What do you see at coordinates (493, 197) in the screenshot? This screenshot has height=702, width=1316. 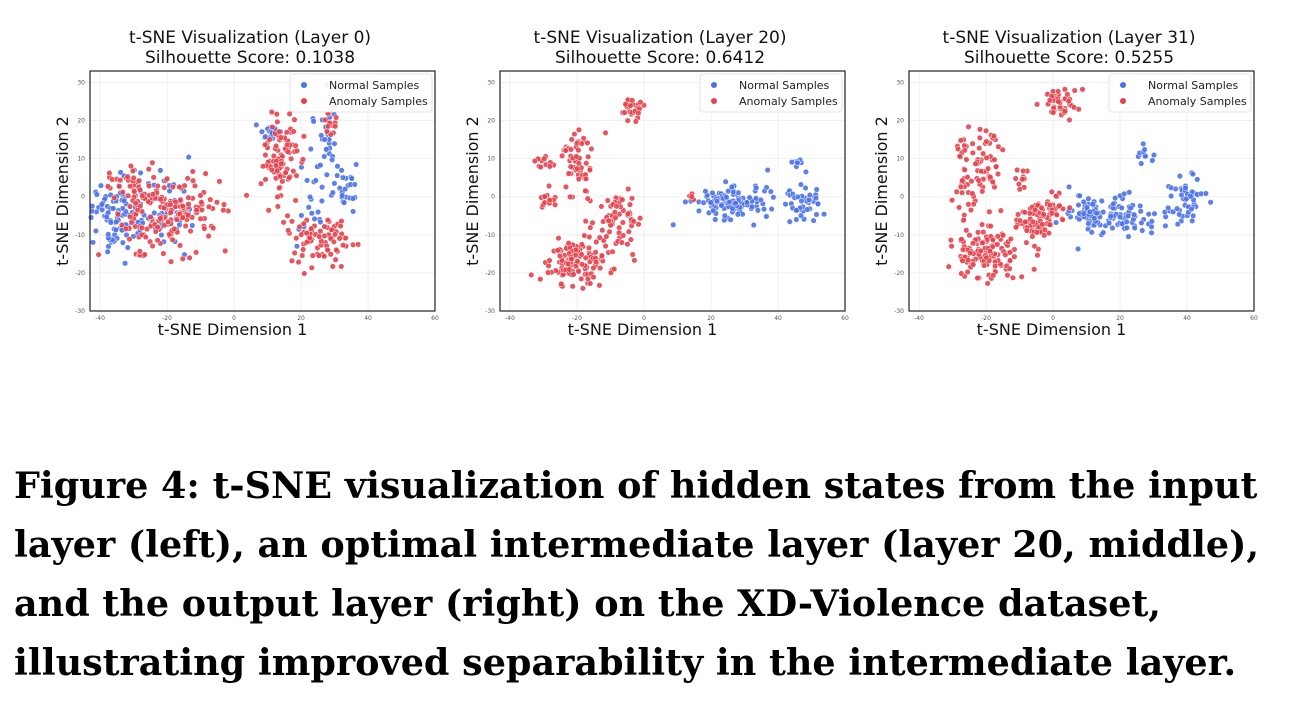 I see `y-tick-label: 0` at bounding box center [493, 197].